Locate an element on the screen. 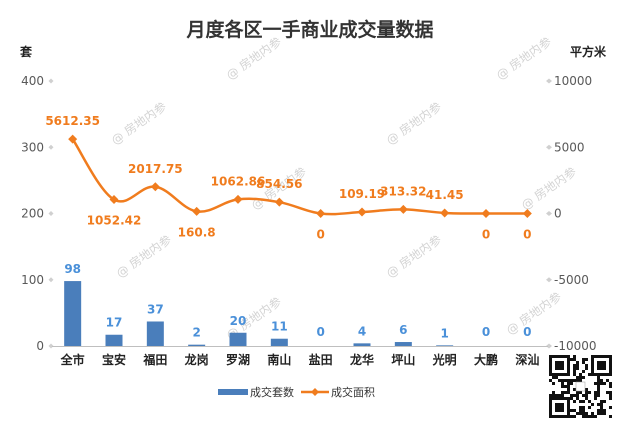 This screenshot has height=429, width=619. left-axis: 0 100 200 300 400 is located at coordinates (37, 213).